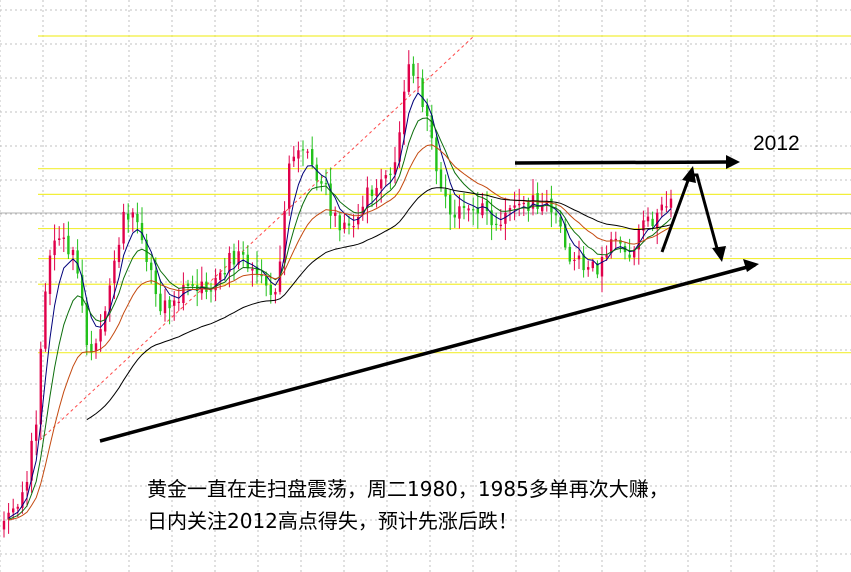 This screenshot has height=572, width=851. What do you see at coordinates (776, 143) in the screenshot?
I see `annotation-label-2012: 2012` at bounding box center [776, 143].